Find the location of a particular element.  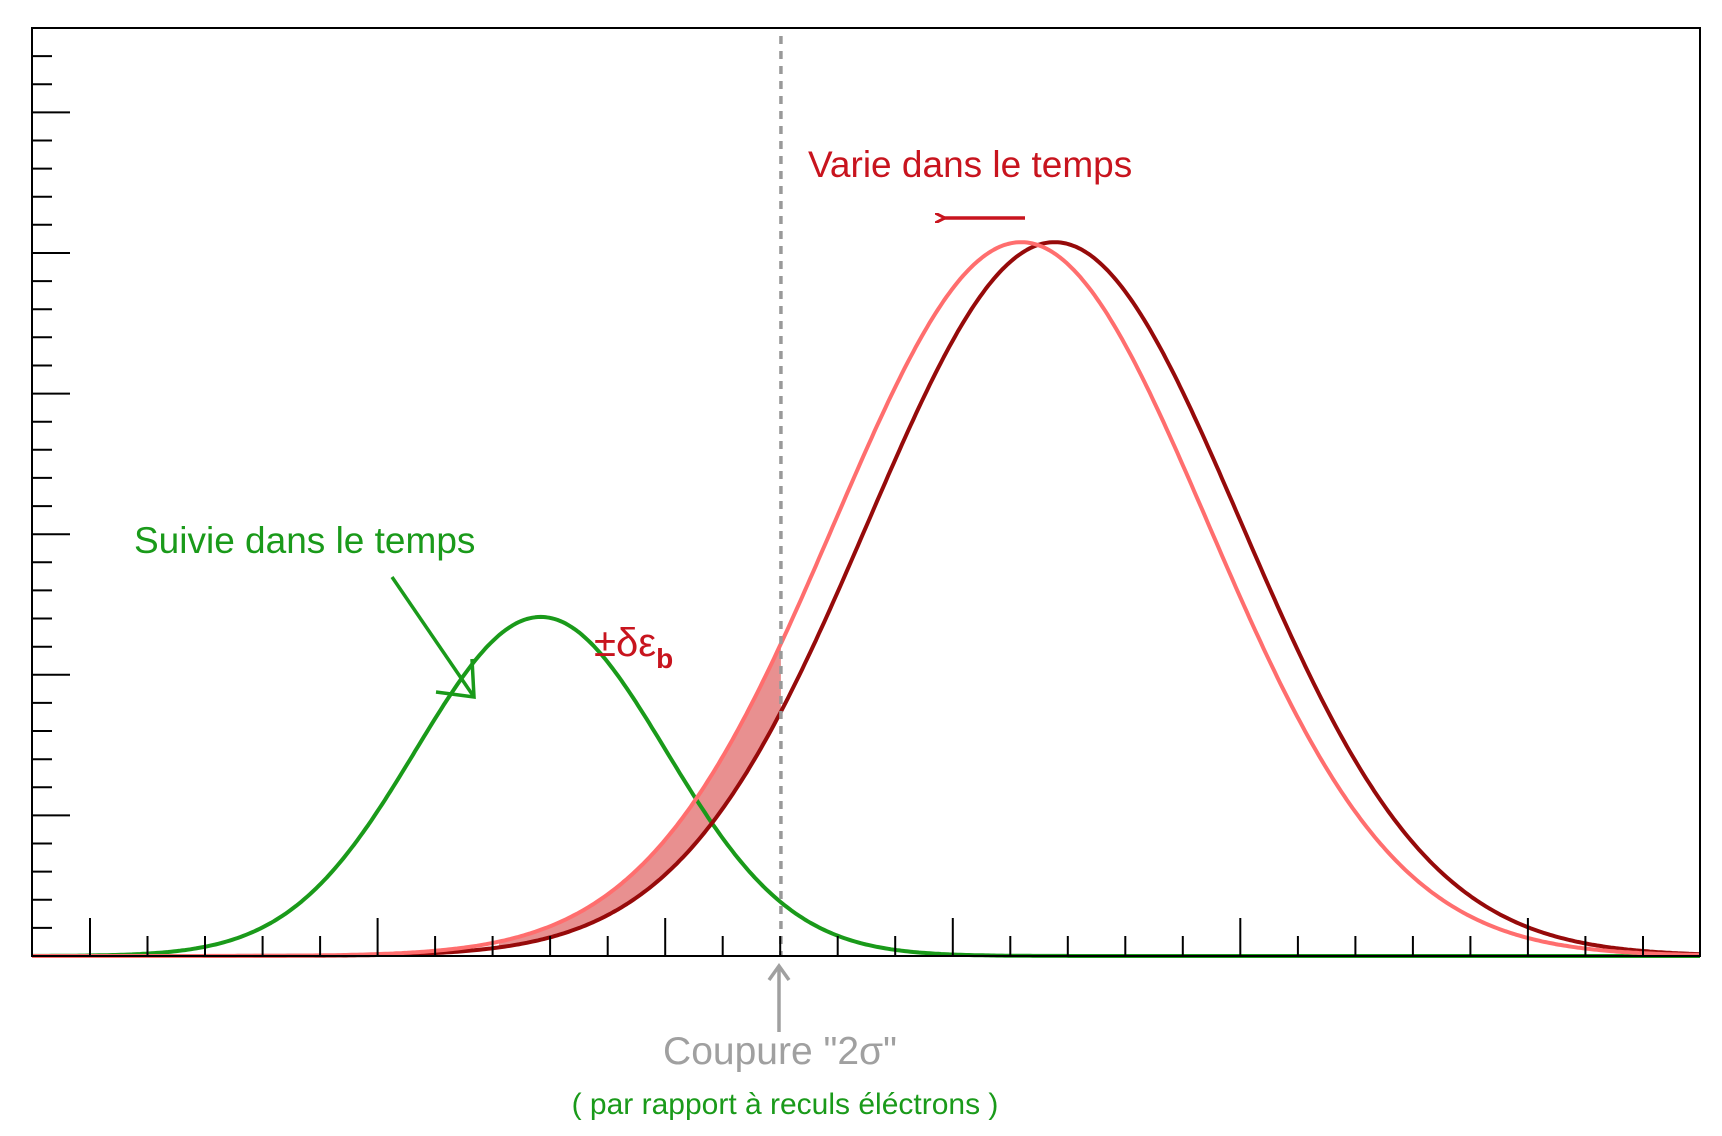

delta-label: ±δεb is located at coordinates (633, 647).